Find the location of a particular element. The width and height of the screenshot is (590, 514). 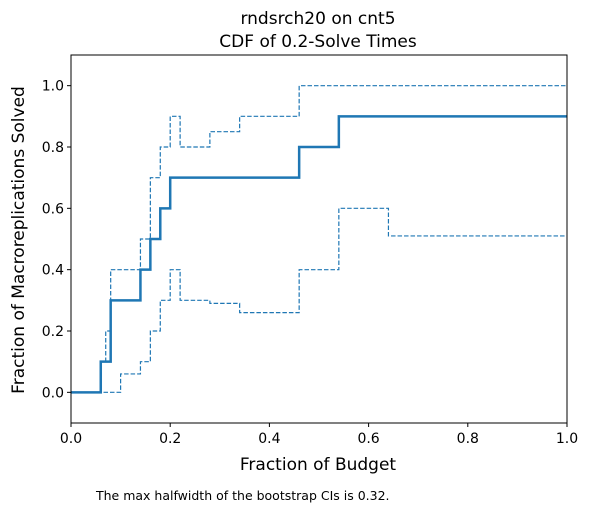

y-tick-label: 0.6 is located at coordinates (53, 209).